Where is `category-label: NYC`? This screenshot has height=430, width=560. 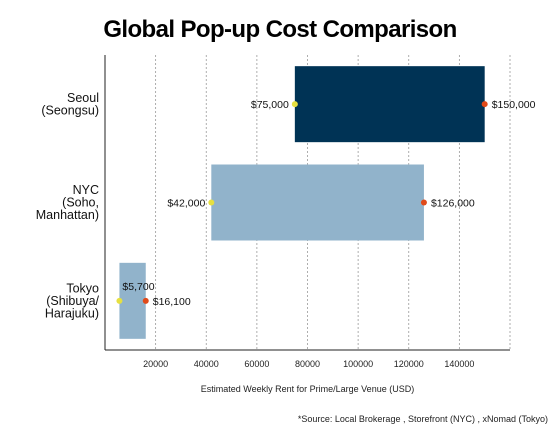 category-label: NYC is located at coordinates (86, 190).